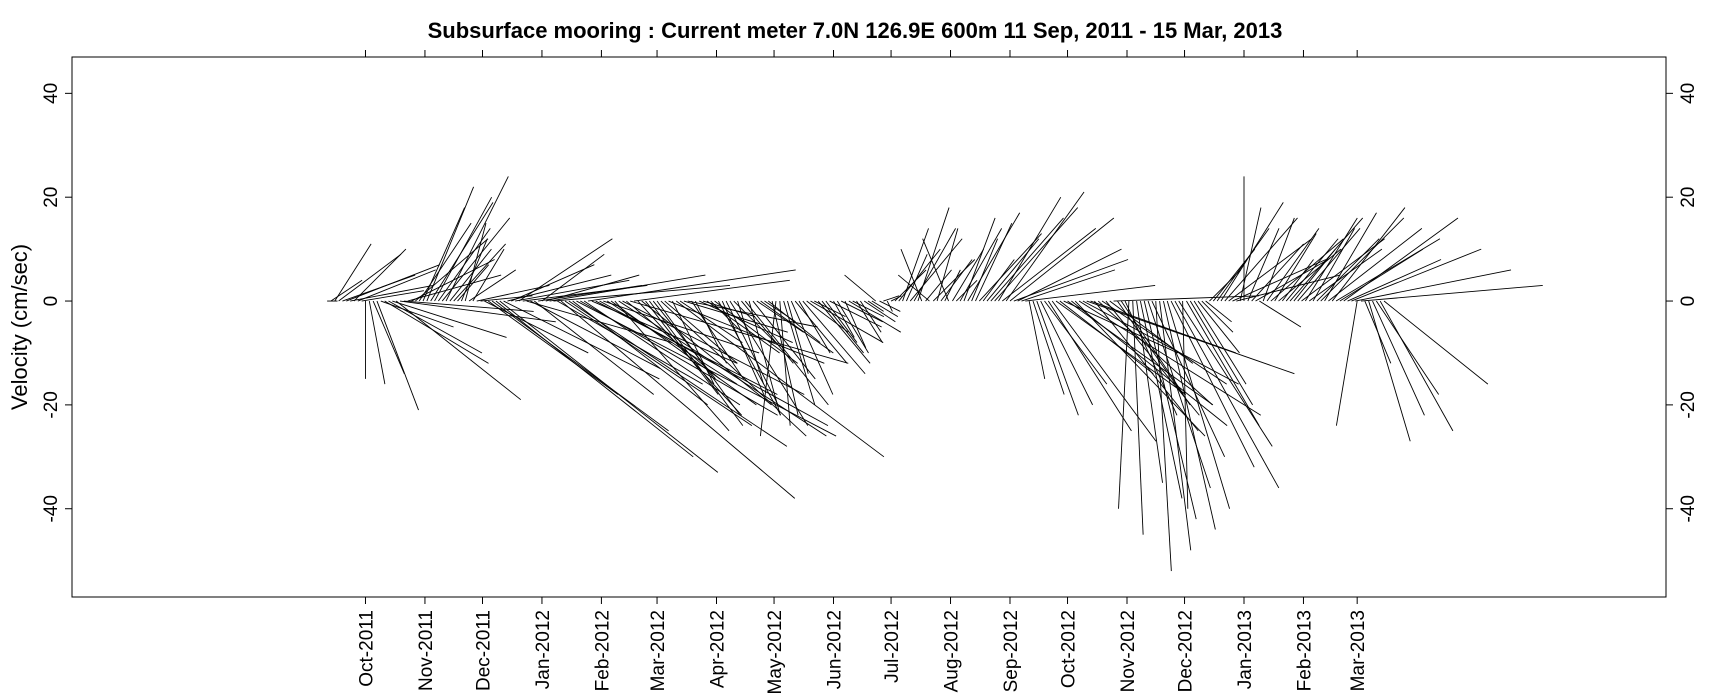 The width and height of the screenshot is (1709, 700). What do you see at coordinates (1688, 301) in the screenshot?
I see `y-tick-label-right: 0` at bounding box center [1688, 301].